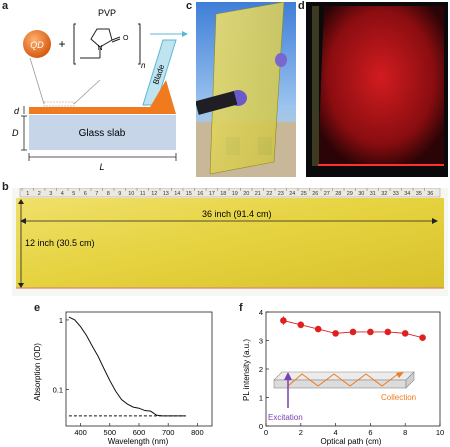 Image resolution: width=450 pixels, height=447 pixels. Describe the element at coordinates (315, 194) in the screenshot. I see `ruler-number: 26` at that location.